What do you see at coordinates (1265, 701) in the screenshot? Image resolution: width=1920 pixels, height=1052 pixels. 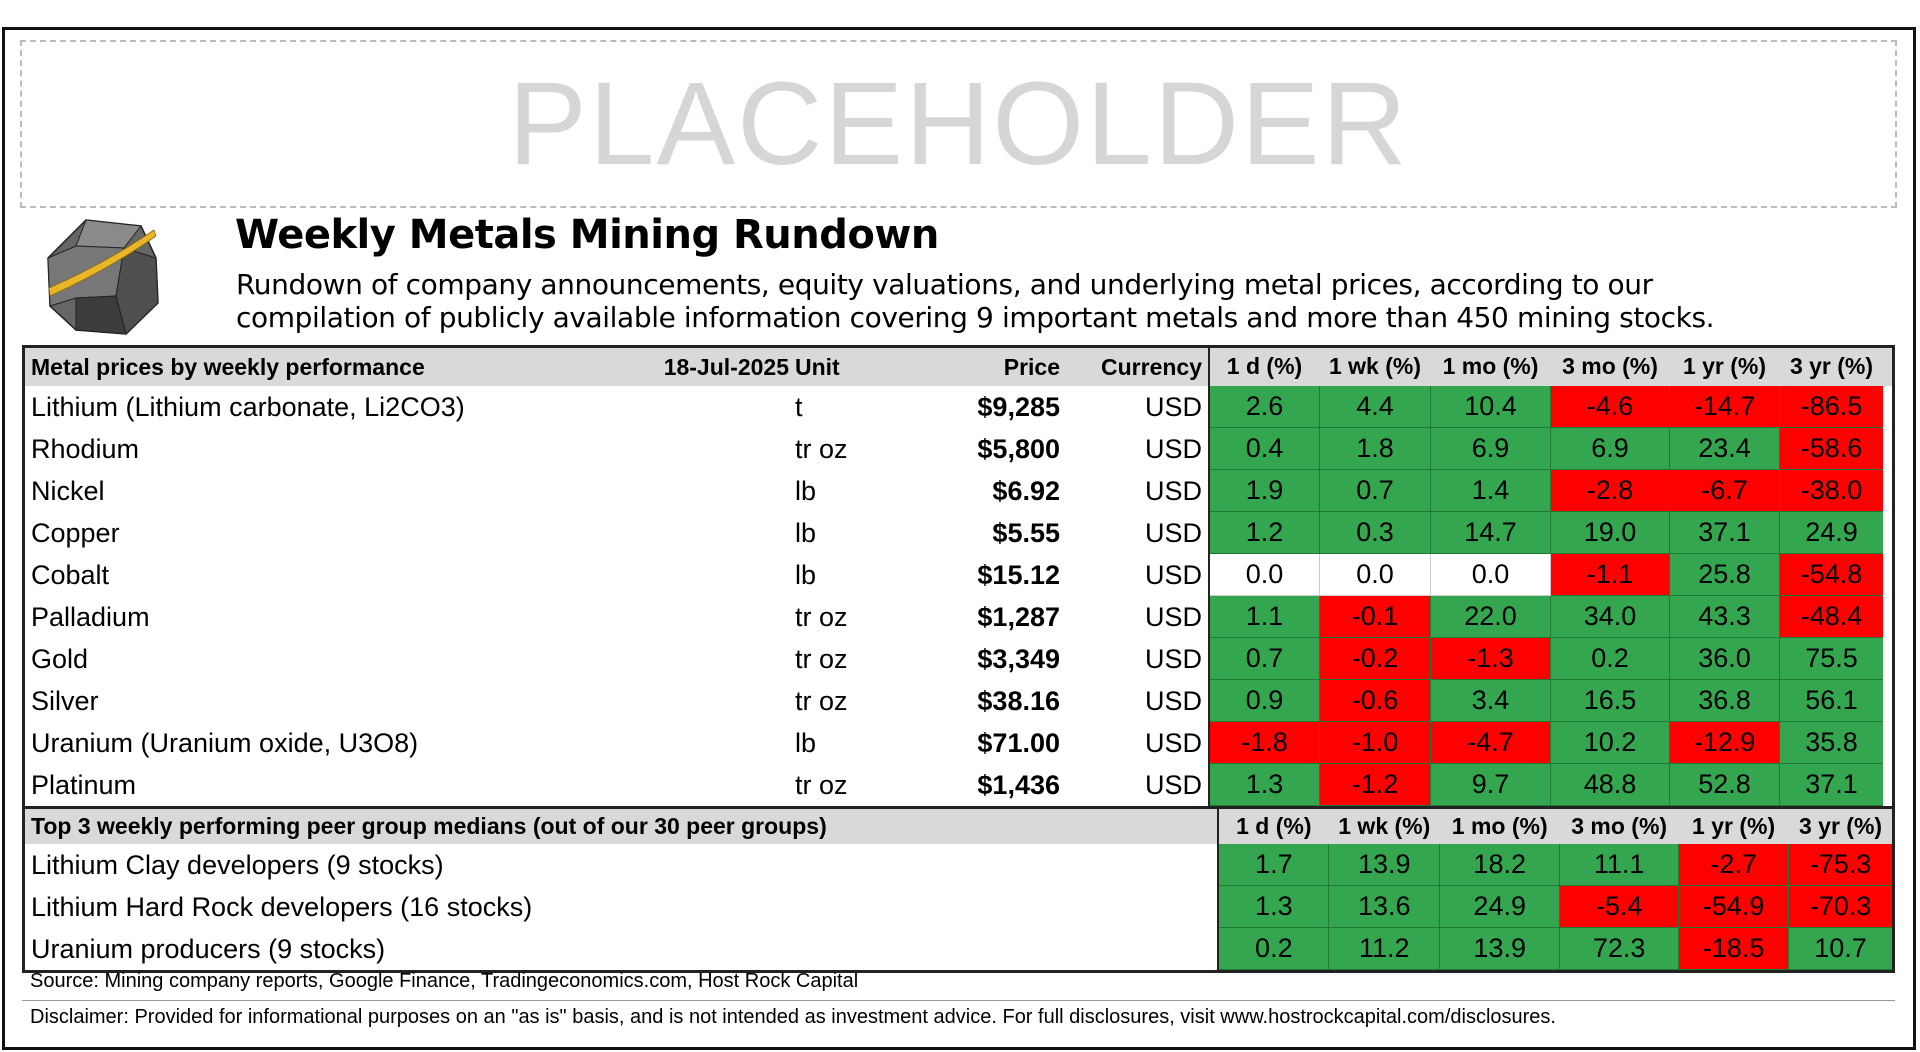 I see `pct-cell: 0.9` at bounding box center [1265, 701].